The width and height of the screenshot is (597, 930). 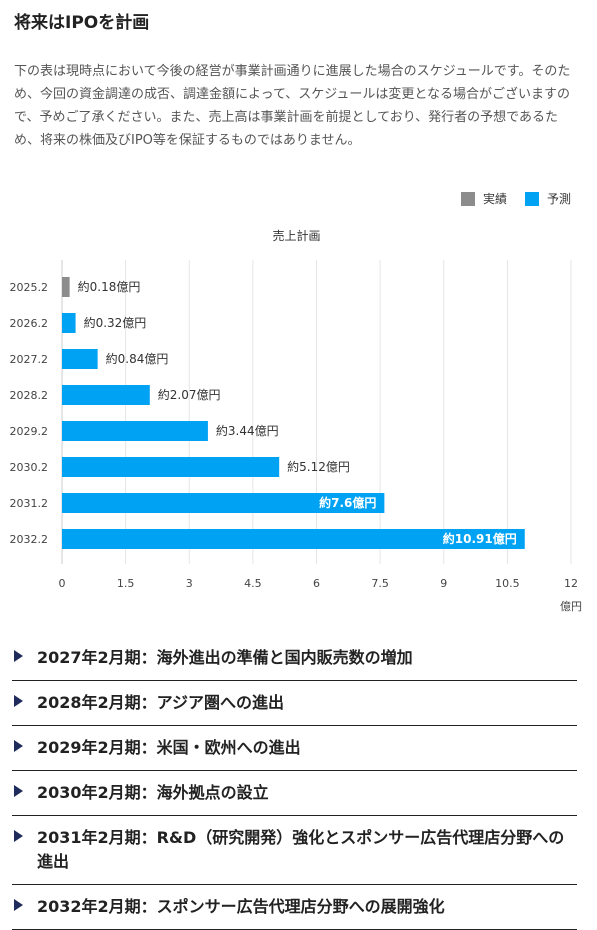 I want to click on bar-data-label: 約5.12億円, so click(x=318, y=466).